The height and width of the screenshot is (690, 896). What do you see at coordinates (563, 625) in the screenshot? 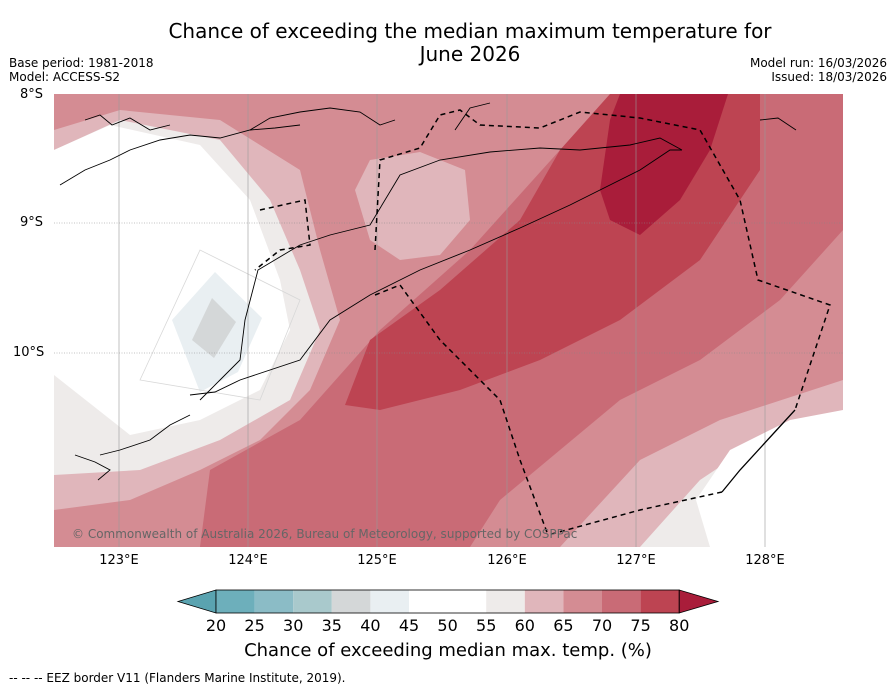
I see `colorbar-tick-label: 65` at bounding box center [563, 625].